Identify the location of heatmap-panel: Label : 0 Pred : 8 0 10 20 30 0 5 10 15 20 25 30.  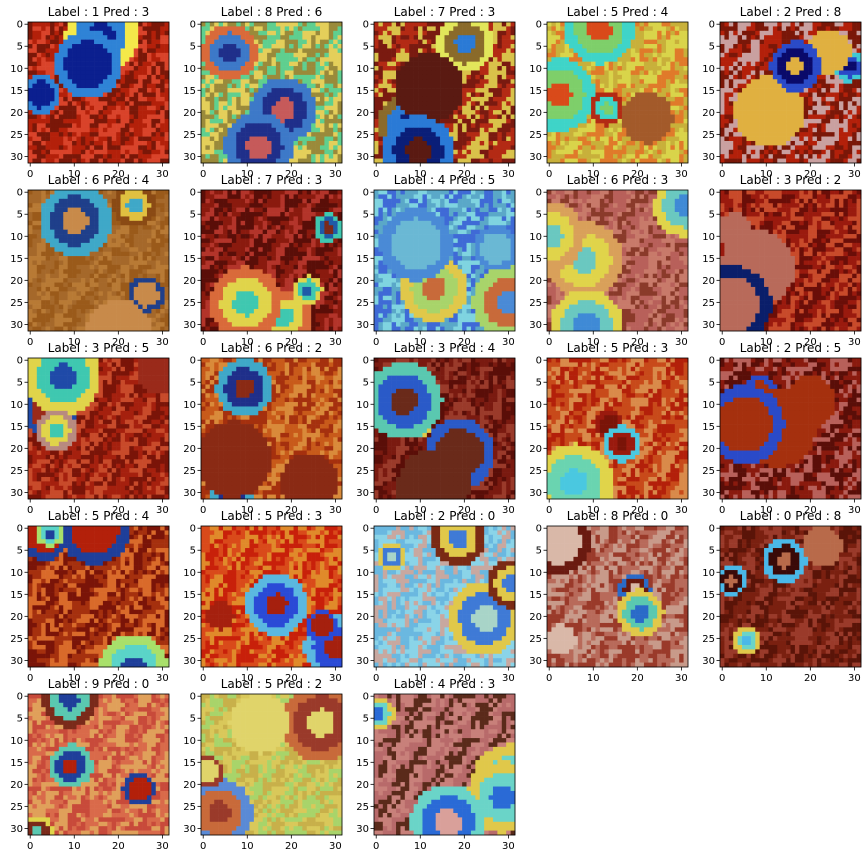
(782, 596).